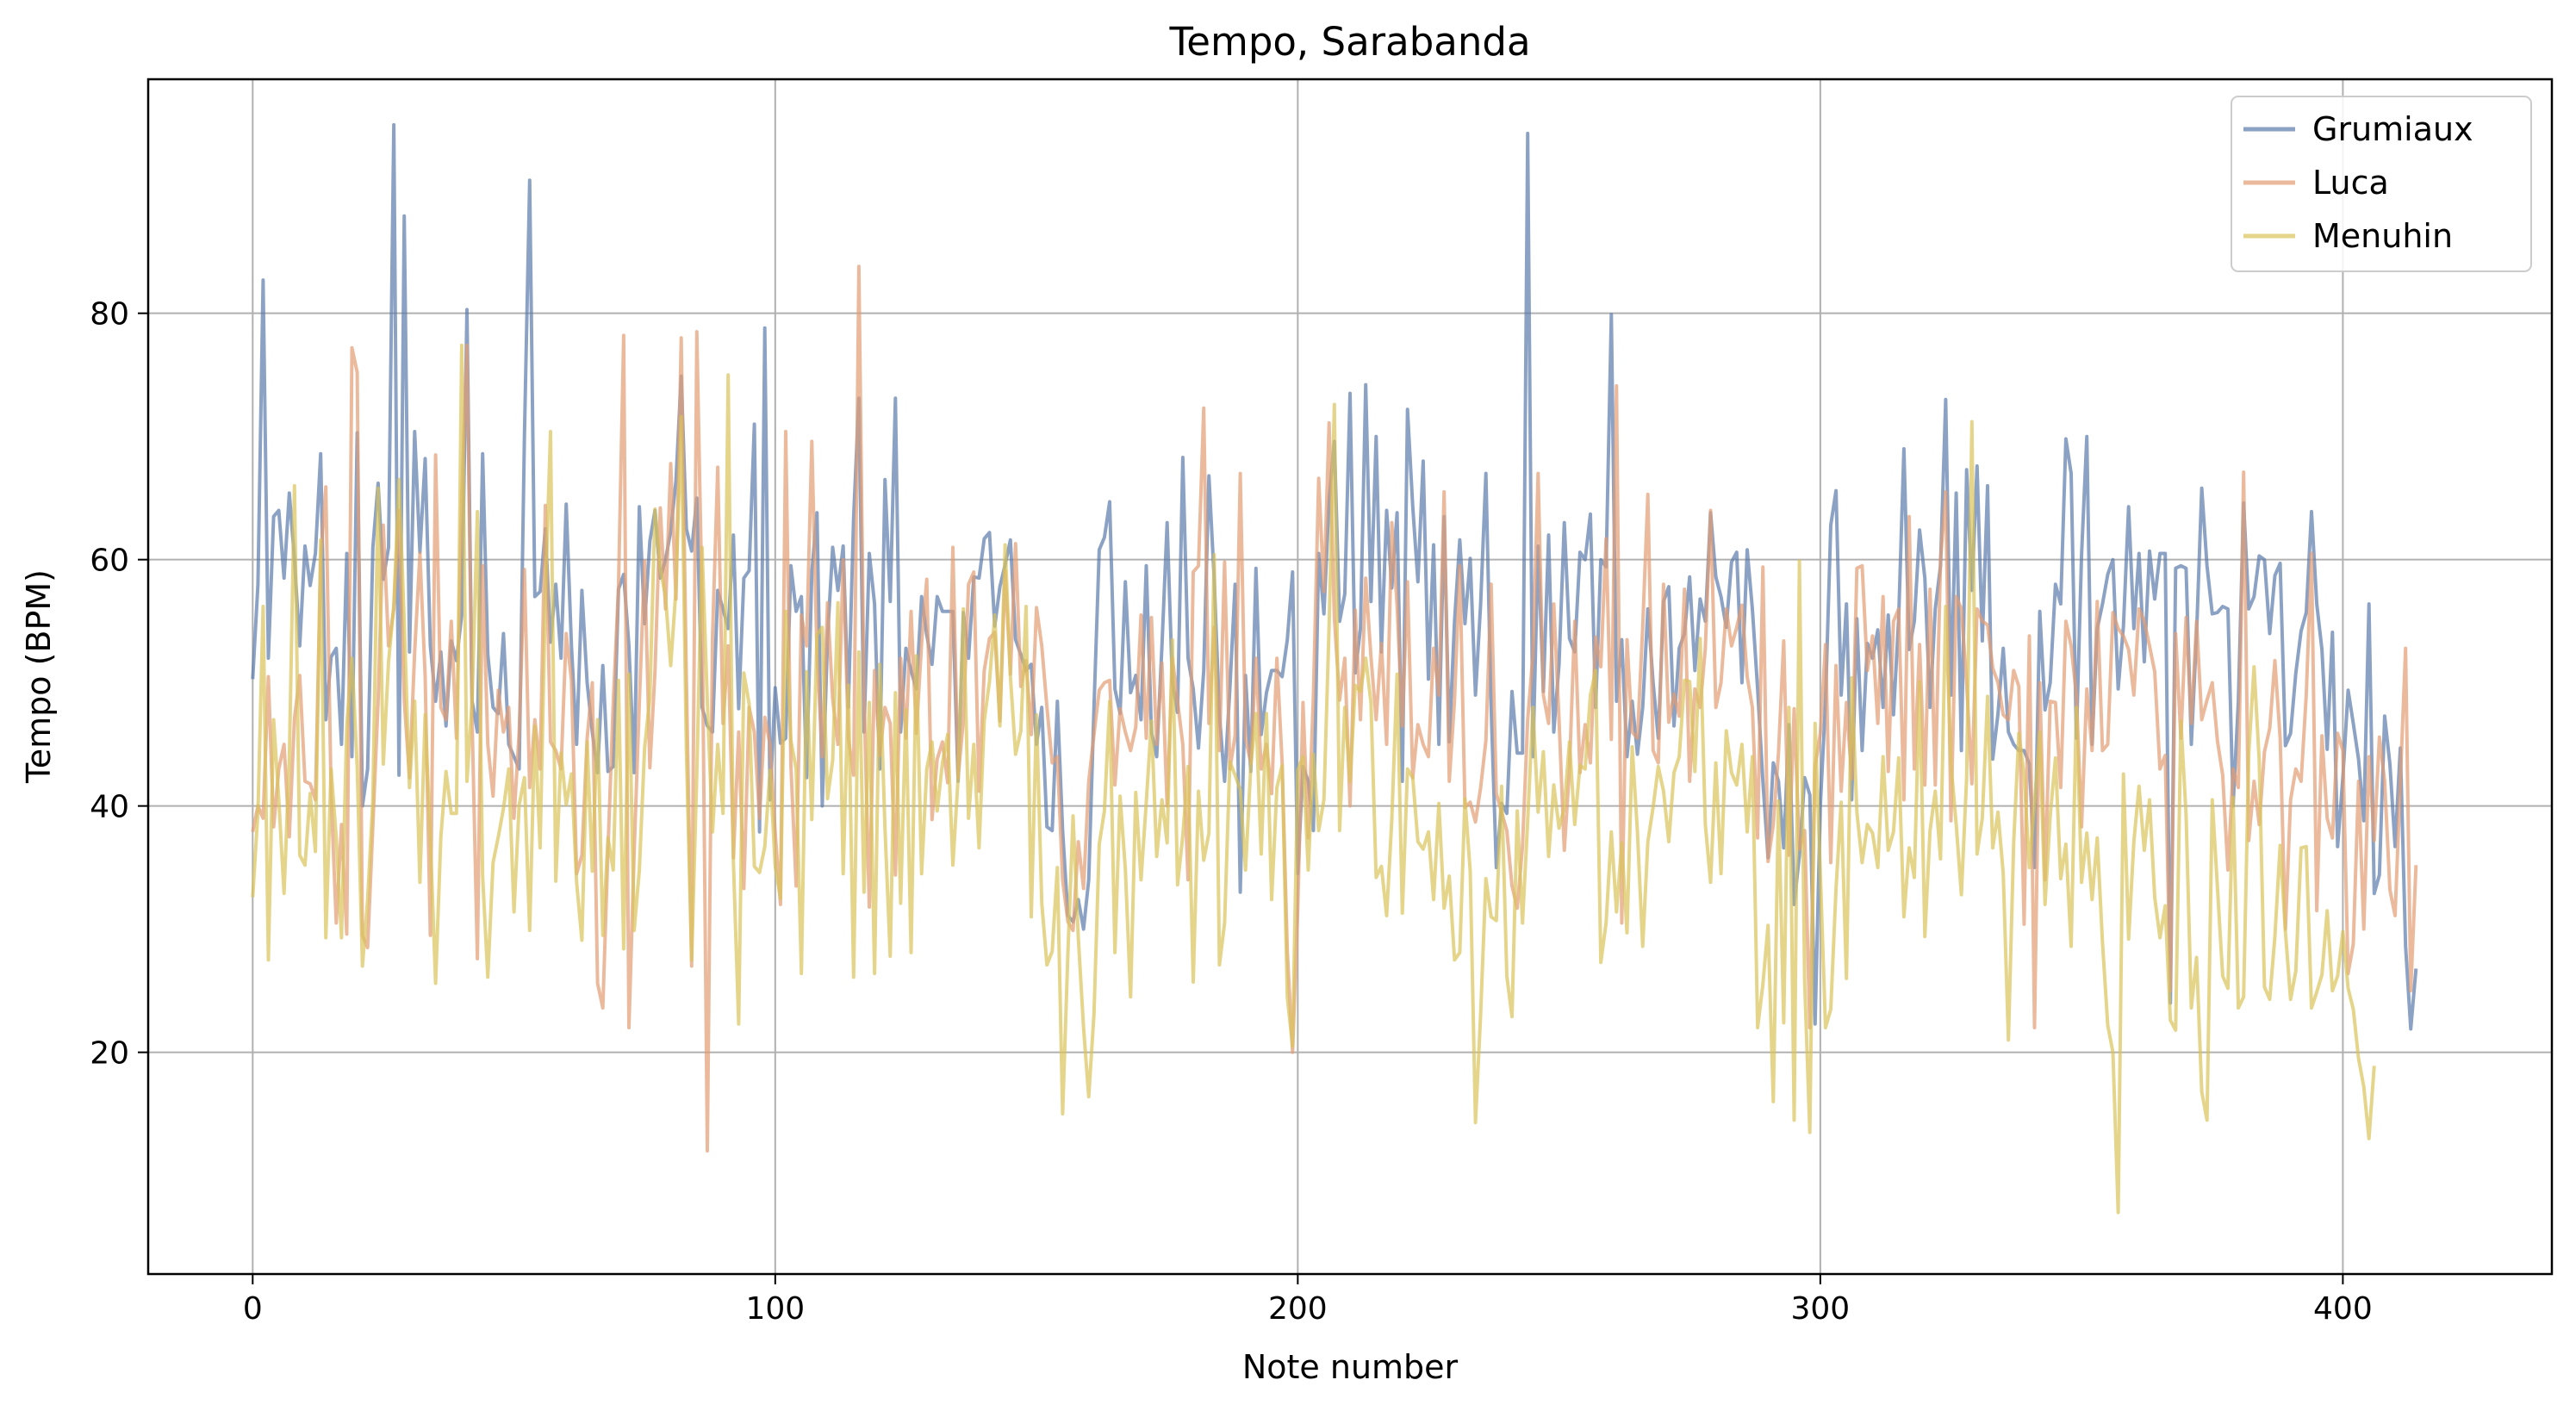  I want to click on chart-title: Tempo, Sarabanda, so click(1349, 42).